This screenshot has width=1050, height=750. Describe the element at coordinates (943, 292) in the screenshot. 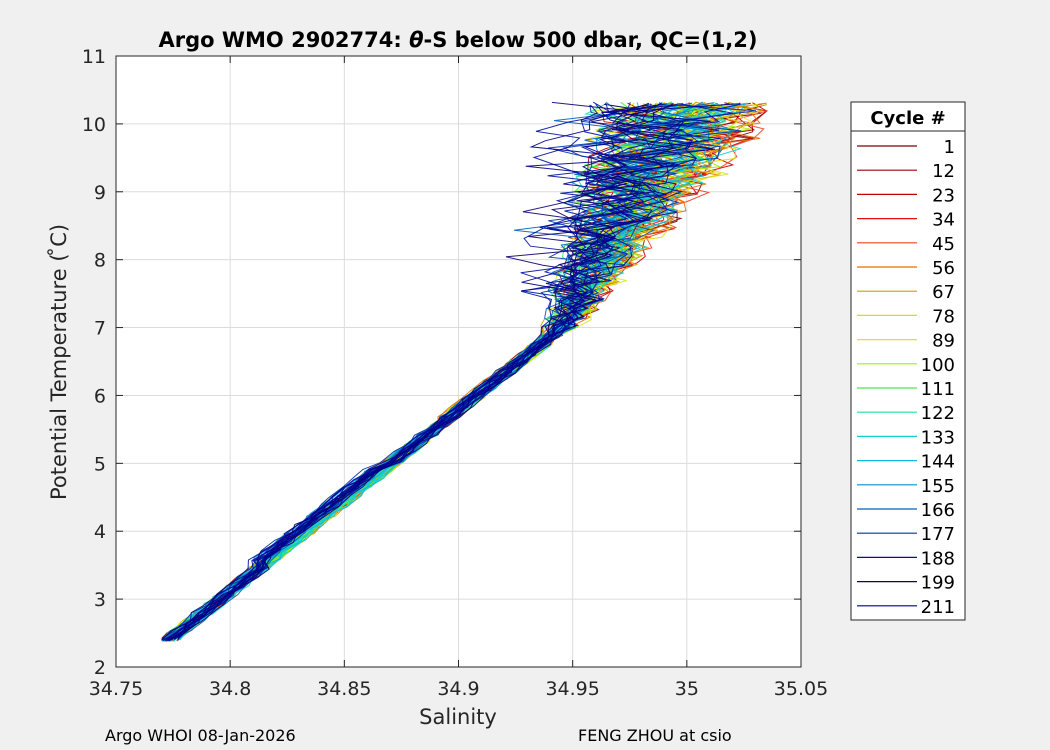

I see `legend-label-67: 67` at that location.